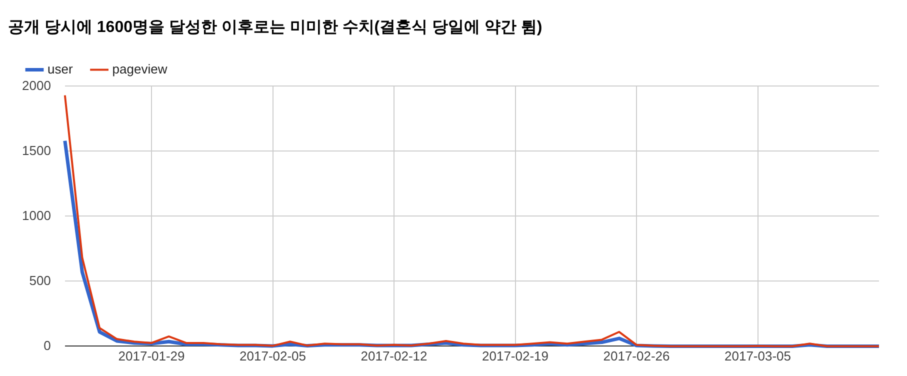 The height and width of the screenshot is (376, 907). I want to click on x-tick-label: 2017-03-05, so click(758, 356).